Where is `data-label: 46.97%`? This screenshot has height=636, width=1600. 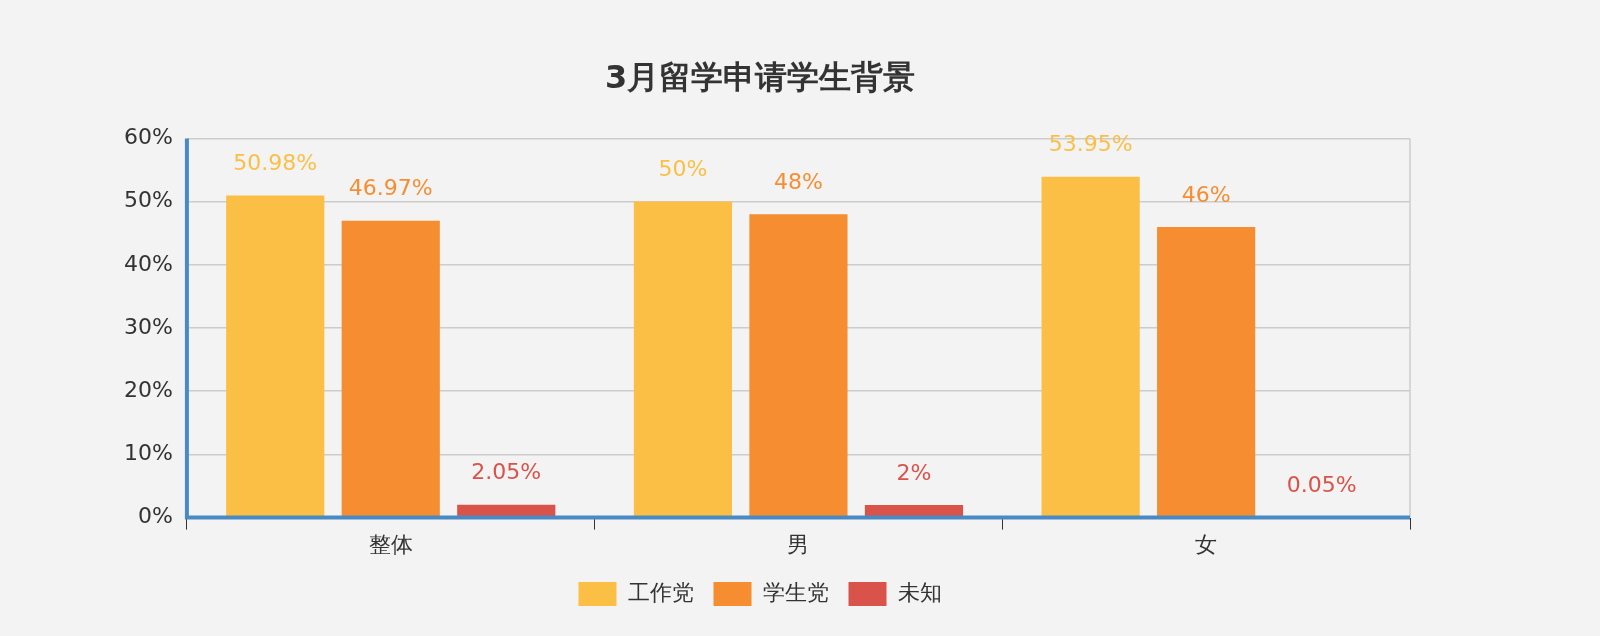
data-label: 46.97% is located at coordinates (390, 188).